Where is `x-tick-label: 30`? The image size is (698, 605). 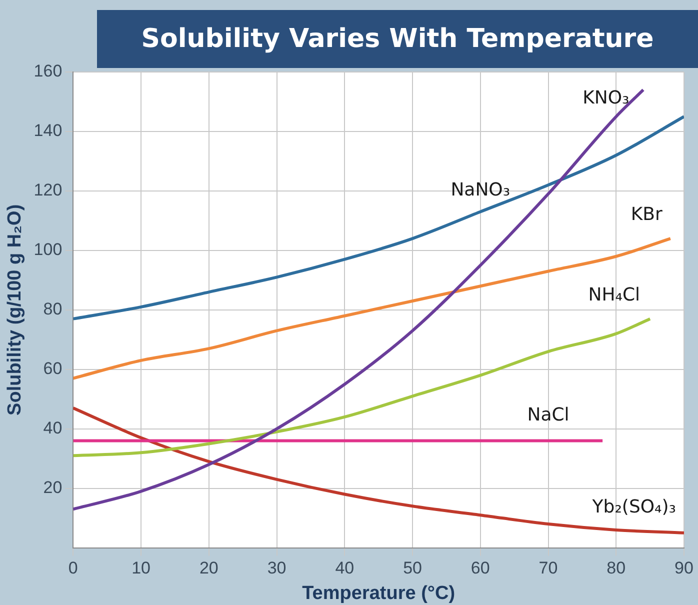 x-tick-label: 30 is located at coordinates (276, 568).